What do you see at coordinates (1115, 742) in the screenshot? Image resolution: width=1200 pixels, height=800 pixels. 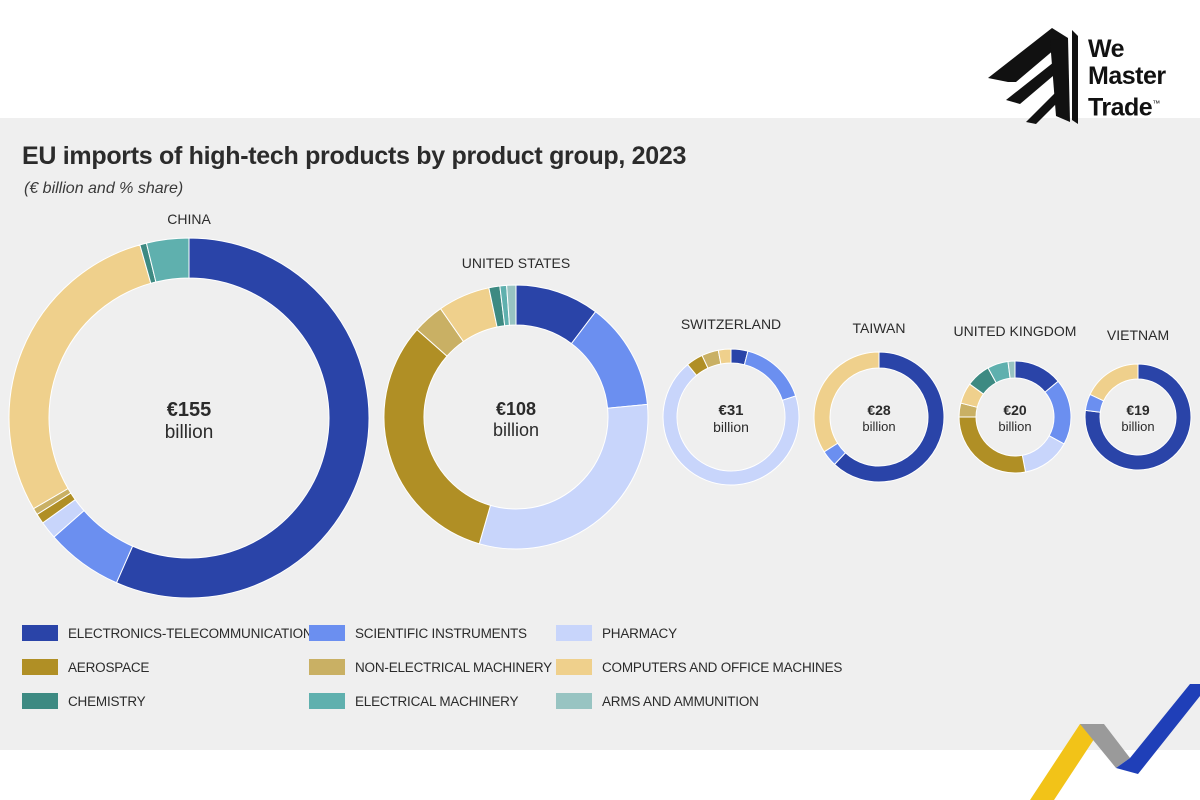 I see `decorative-arrow-icon` at bounding box center [1115, 742].